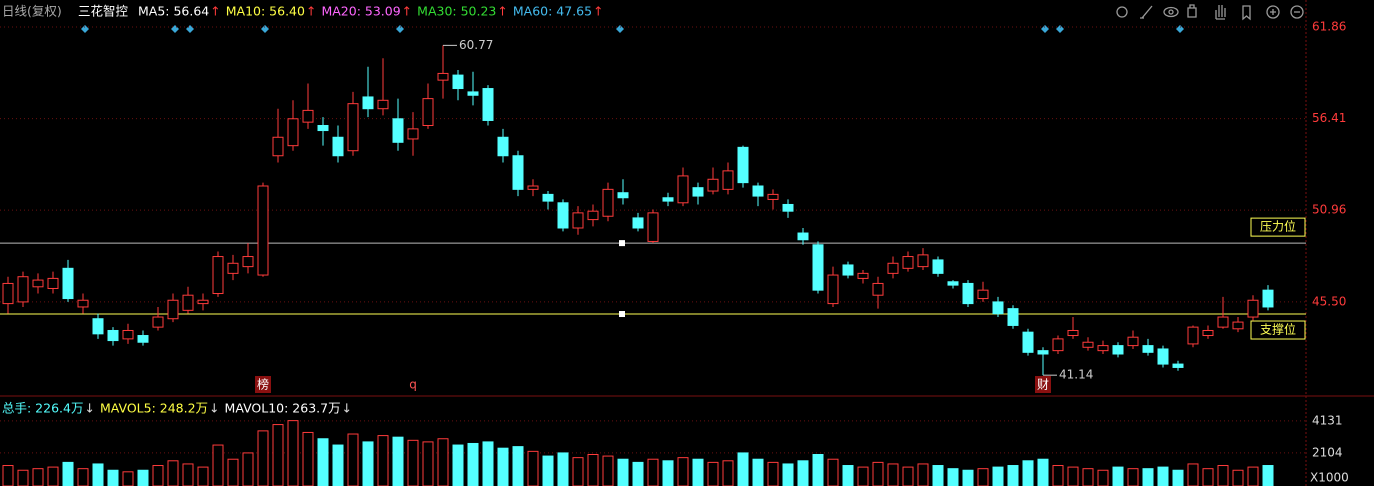  Describe the element at coordinates (632, 29) in the screenshot. I see `event-markers` at that location.